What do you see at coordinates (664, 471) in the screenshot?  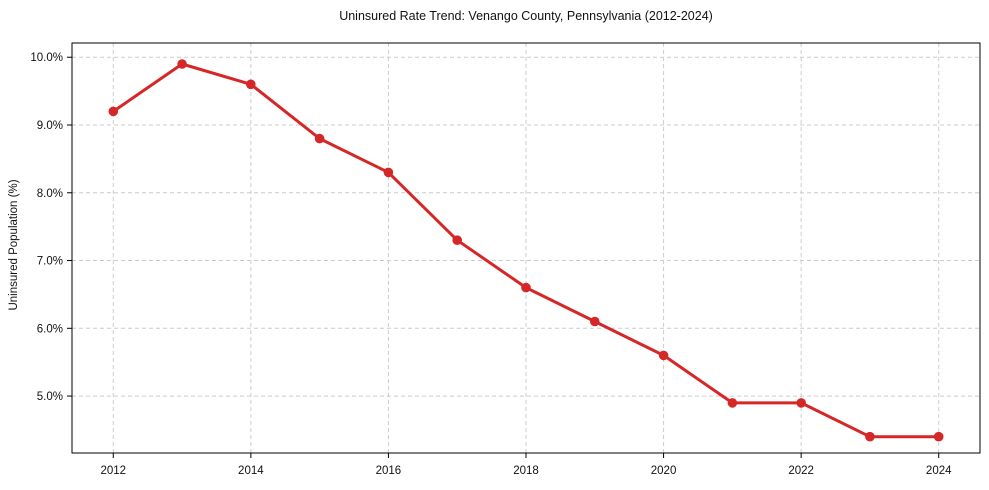 I see `x-tick-label: 2020` at bounding box center [664, 471].